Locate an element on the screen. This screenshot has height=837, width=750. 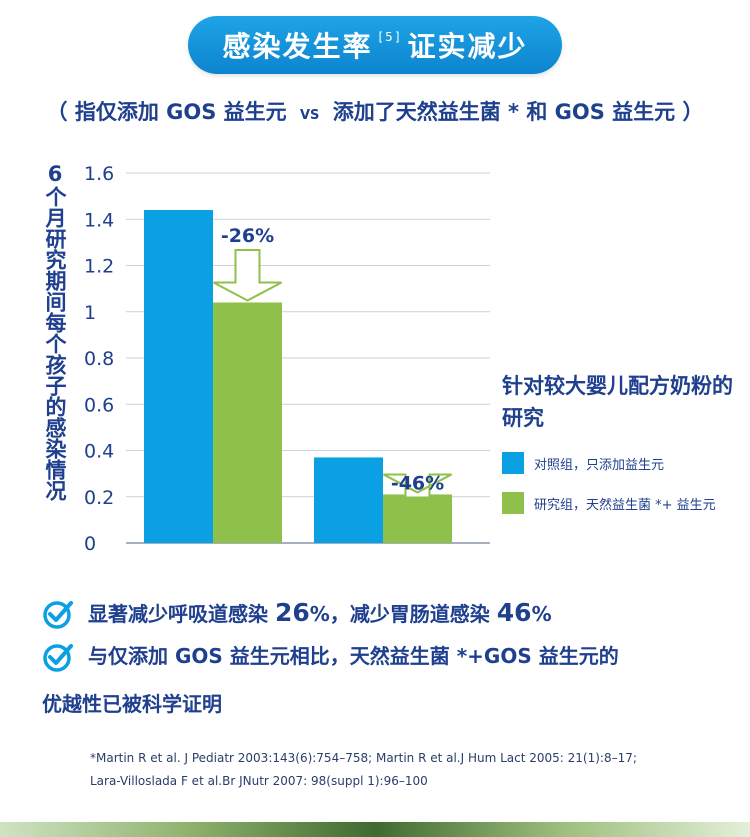
y-tick-label: 0.6 is located at coordinates (99, 405).